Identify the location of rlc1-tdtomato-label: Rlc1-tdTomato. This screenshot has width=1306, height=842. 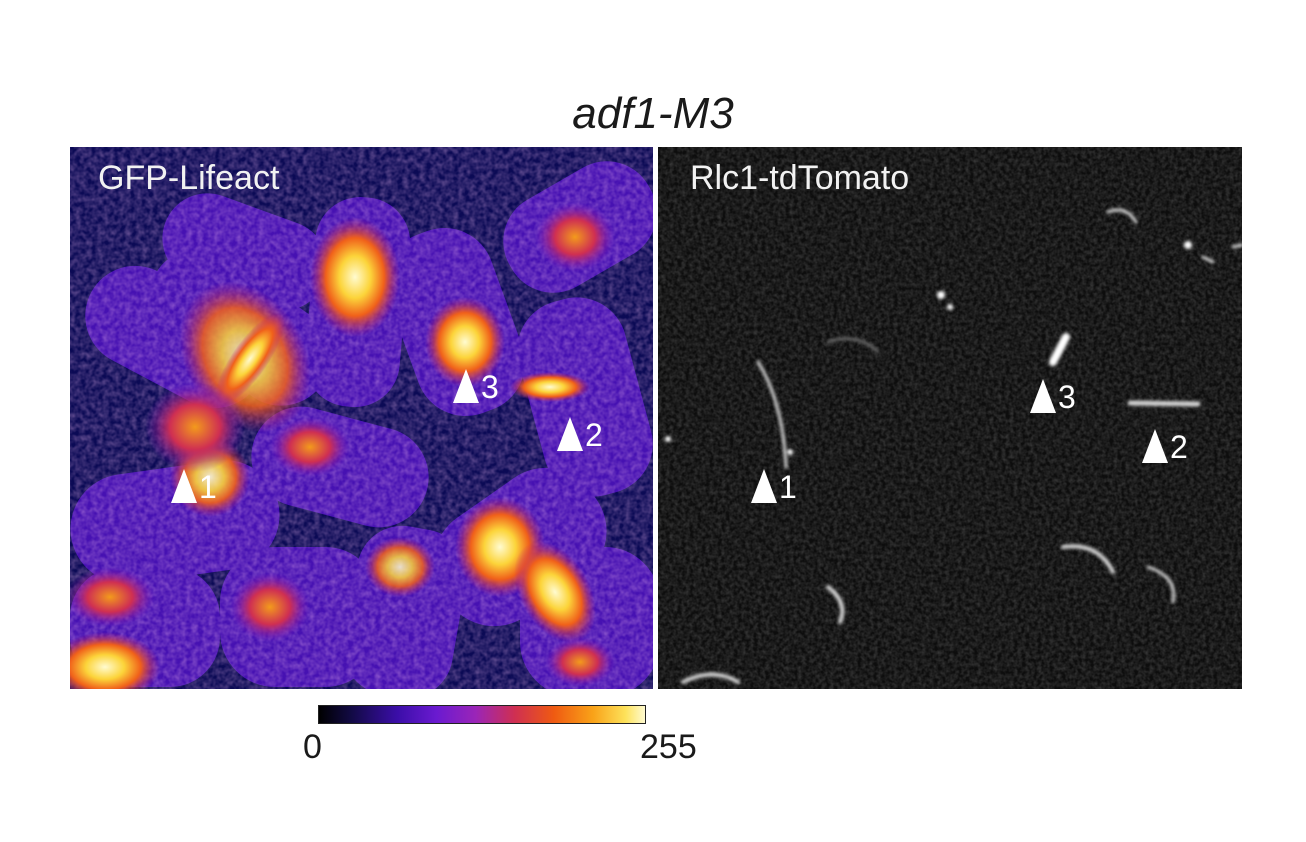
(800, 178).